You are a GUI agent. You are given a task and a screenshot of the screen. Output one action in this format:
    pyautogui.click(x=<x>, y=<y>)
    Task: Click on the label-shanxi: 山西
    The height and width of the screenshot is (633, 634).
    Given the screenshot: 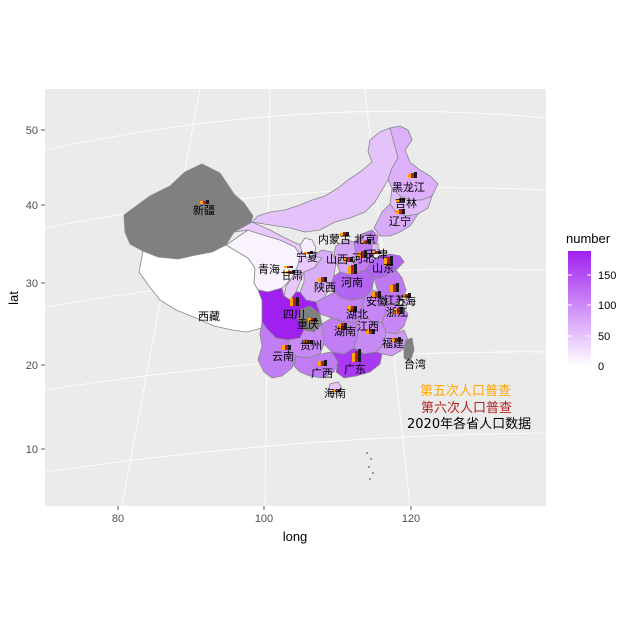 What is the action you would take?
    pyautogui.click(x=337, y=259)
    